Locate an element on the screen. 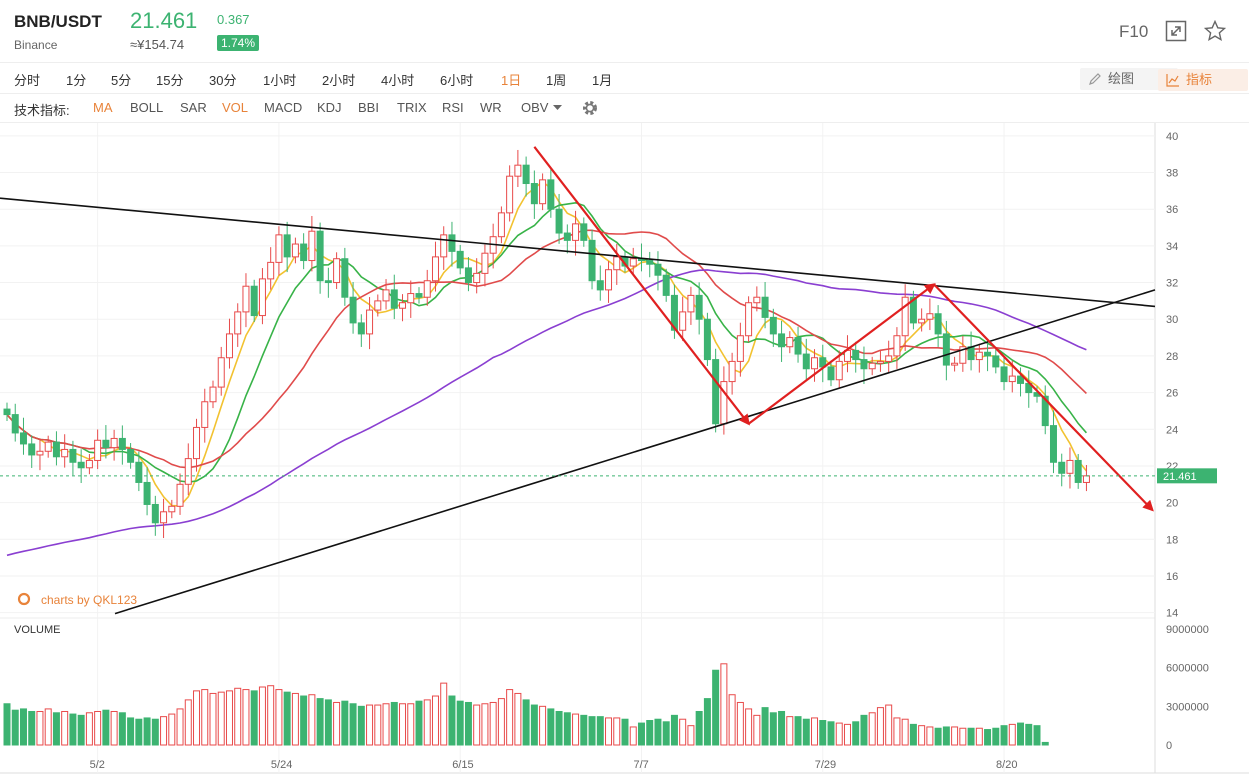 The width and height of the screenshot is (1249, 783). period-tab-4: 30分 is located at coordinates (223, 80).